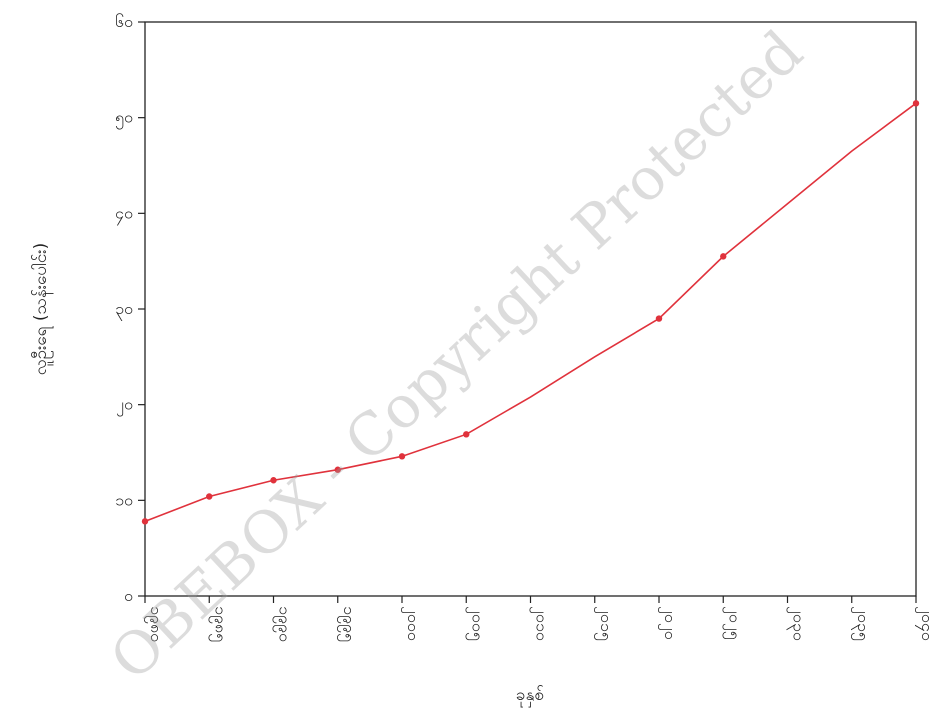 The height and width of the screenshot is (713, 931). I want to click on y-tick-label: ၄၀, so click(124, 214).